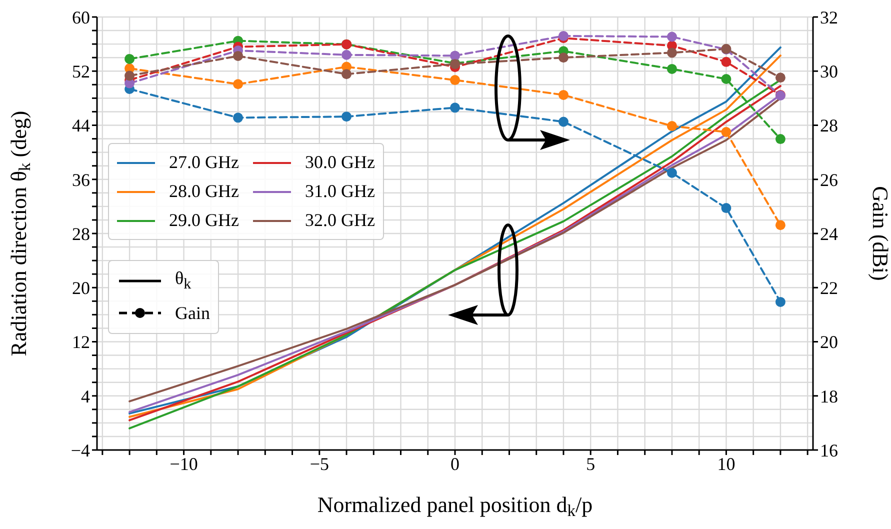 This screenshot has height=529, width=891. Describe the element at coordinates (340, 162) in the screenshot. I see `legend-label: 30.0 GHz` at that location.